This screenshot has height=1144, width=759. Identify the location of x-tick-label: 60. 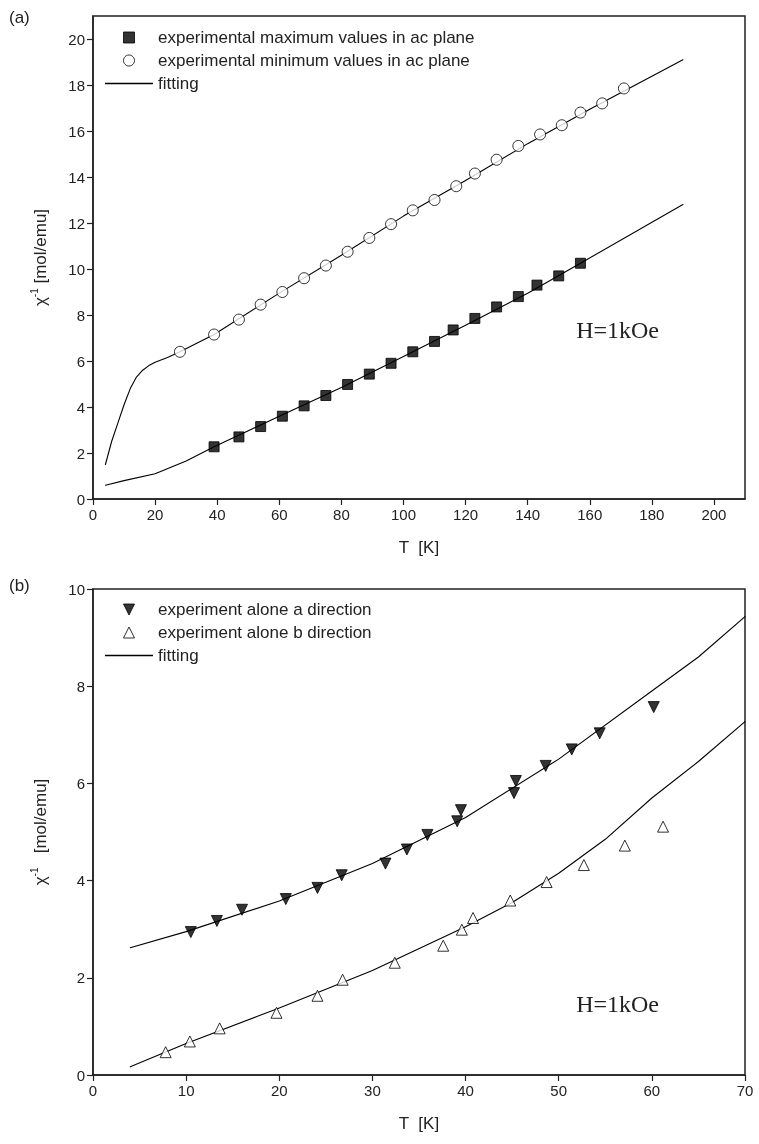
(652, 1090).